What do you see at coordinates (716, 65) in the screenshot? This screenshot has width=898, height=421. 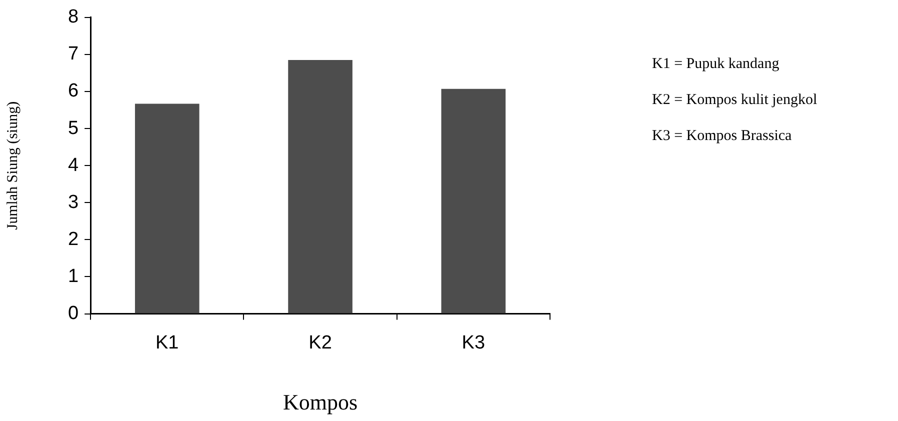 I see `text: K1 = Pupuk kandang` at bounding box center [716, 65].